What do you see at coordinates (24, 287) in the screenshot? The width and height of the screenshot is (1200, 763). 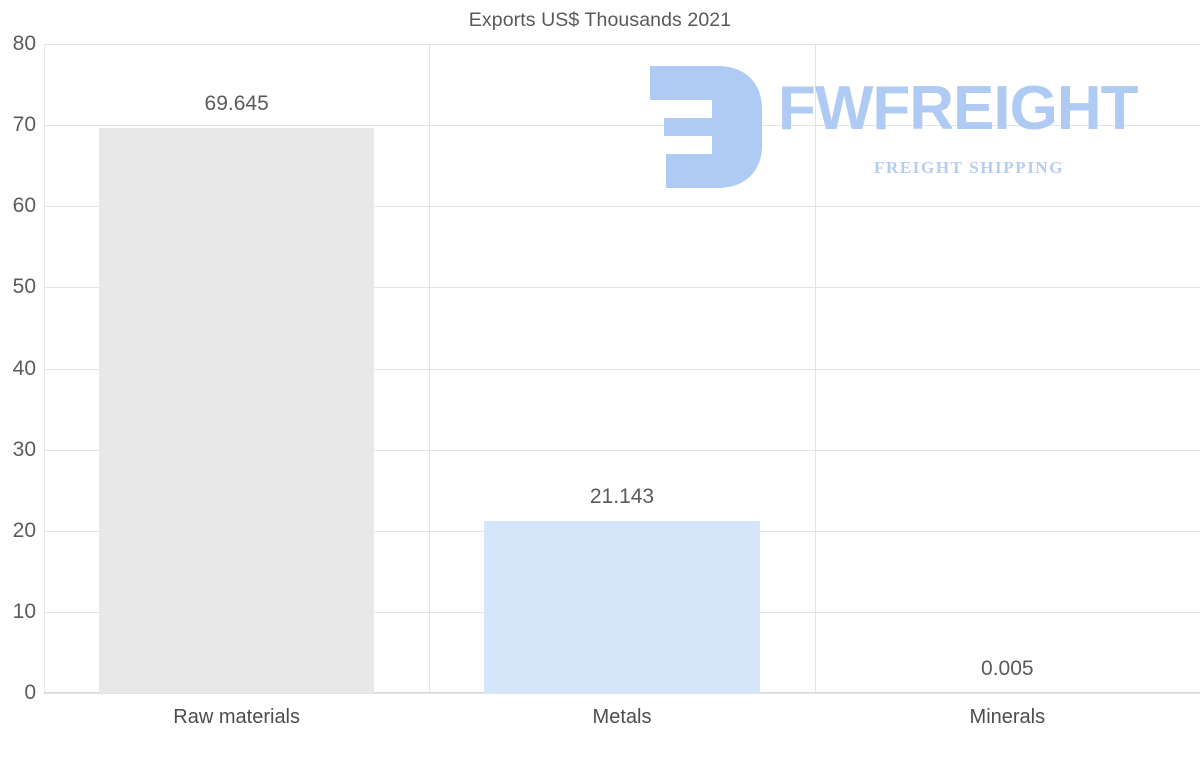 I see `y-axis-tick-label: 50` at bounding box center [24, 287].